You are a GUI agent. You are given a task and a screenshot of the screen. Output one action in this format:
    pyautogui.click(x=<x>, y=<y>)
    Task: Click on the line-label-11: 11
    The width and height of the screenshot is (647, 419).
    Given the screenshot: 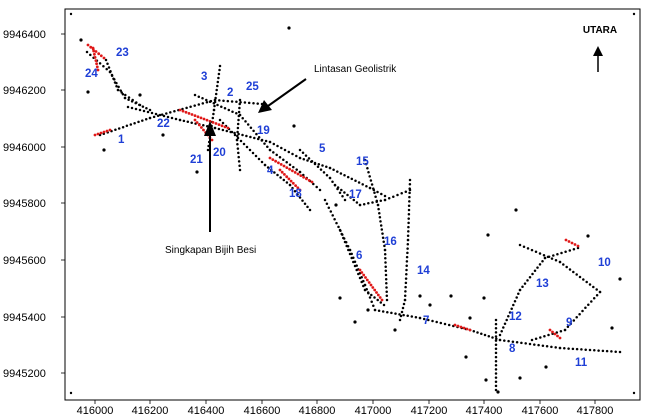 What is the action you would take?
    pyautogui.click(x=581, y=363)
    